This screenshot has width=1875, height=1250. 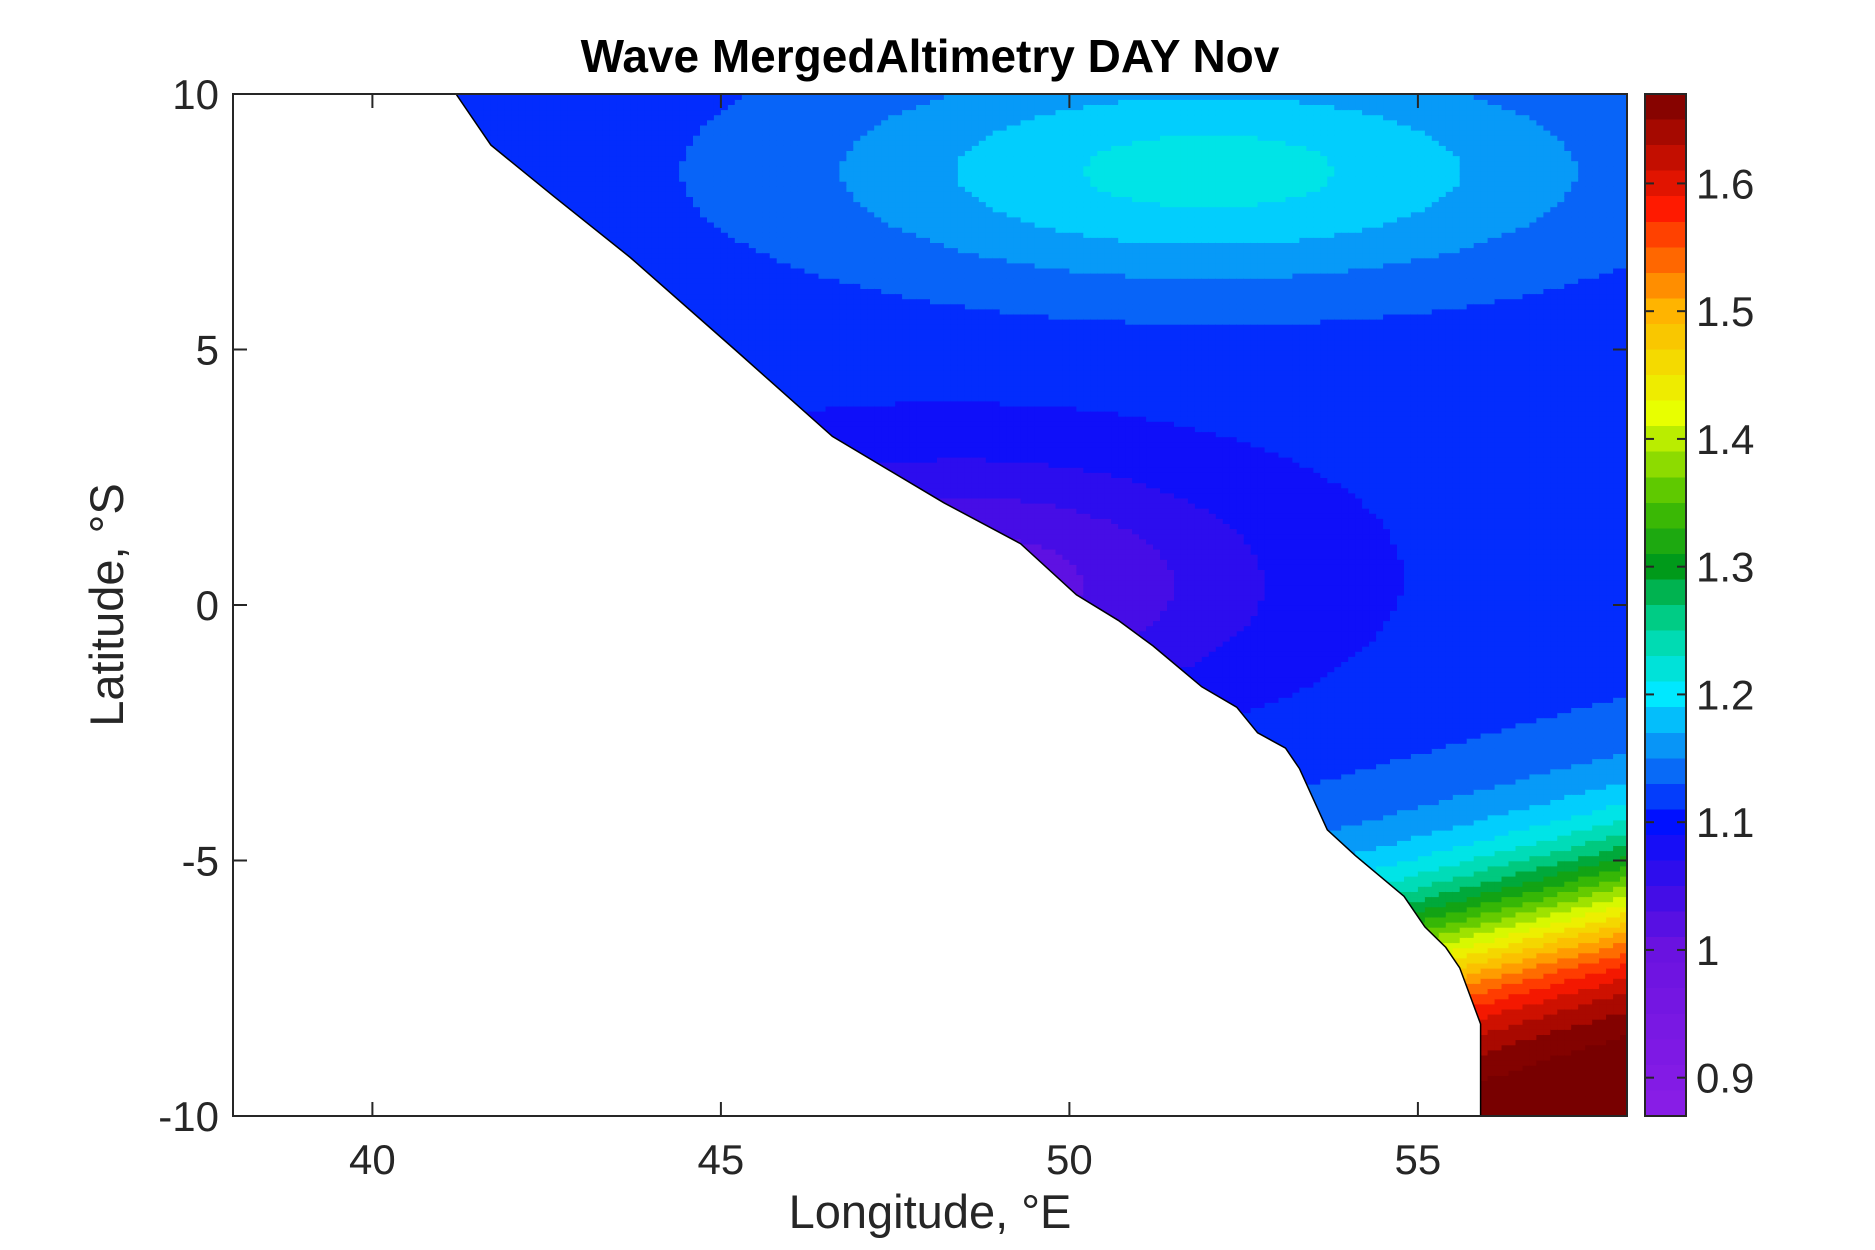 I want to click on chart-title: Wave MergedAltimetry DAY Nov, so click(x=930, y=56).